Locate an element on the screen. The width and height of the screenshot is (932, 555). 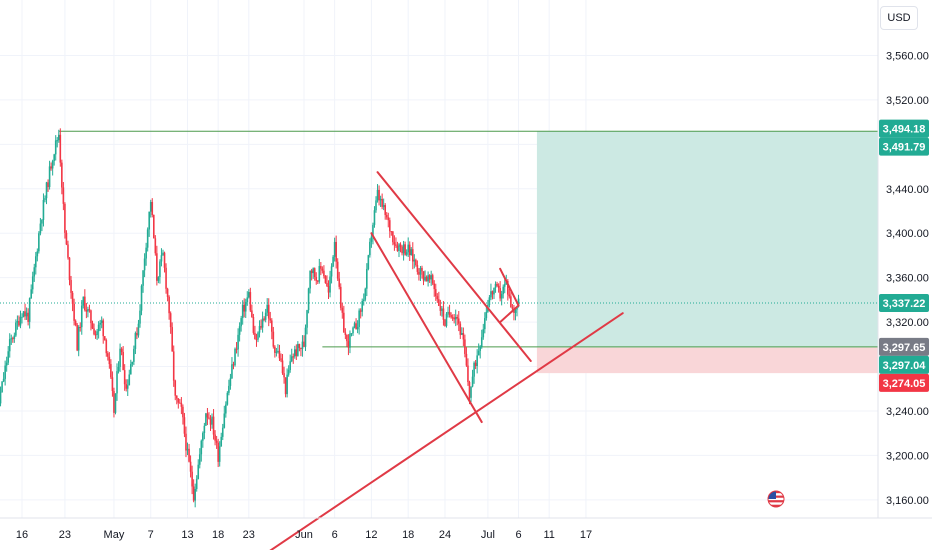
y-axis-tick-label: 3,200.00 is located at coordinates (907, 456).